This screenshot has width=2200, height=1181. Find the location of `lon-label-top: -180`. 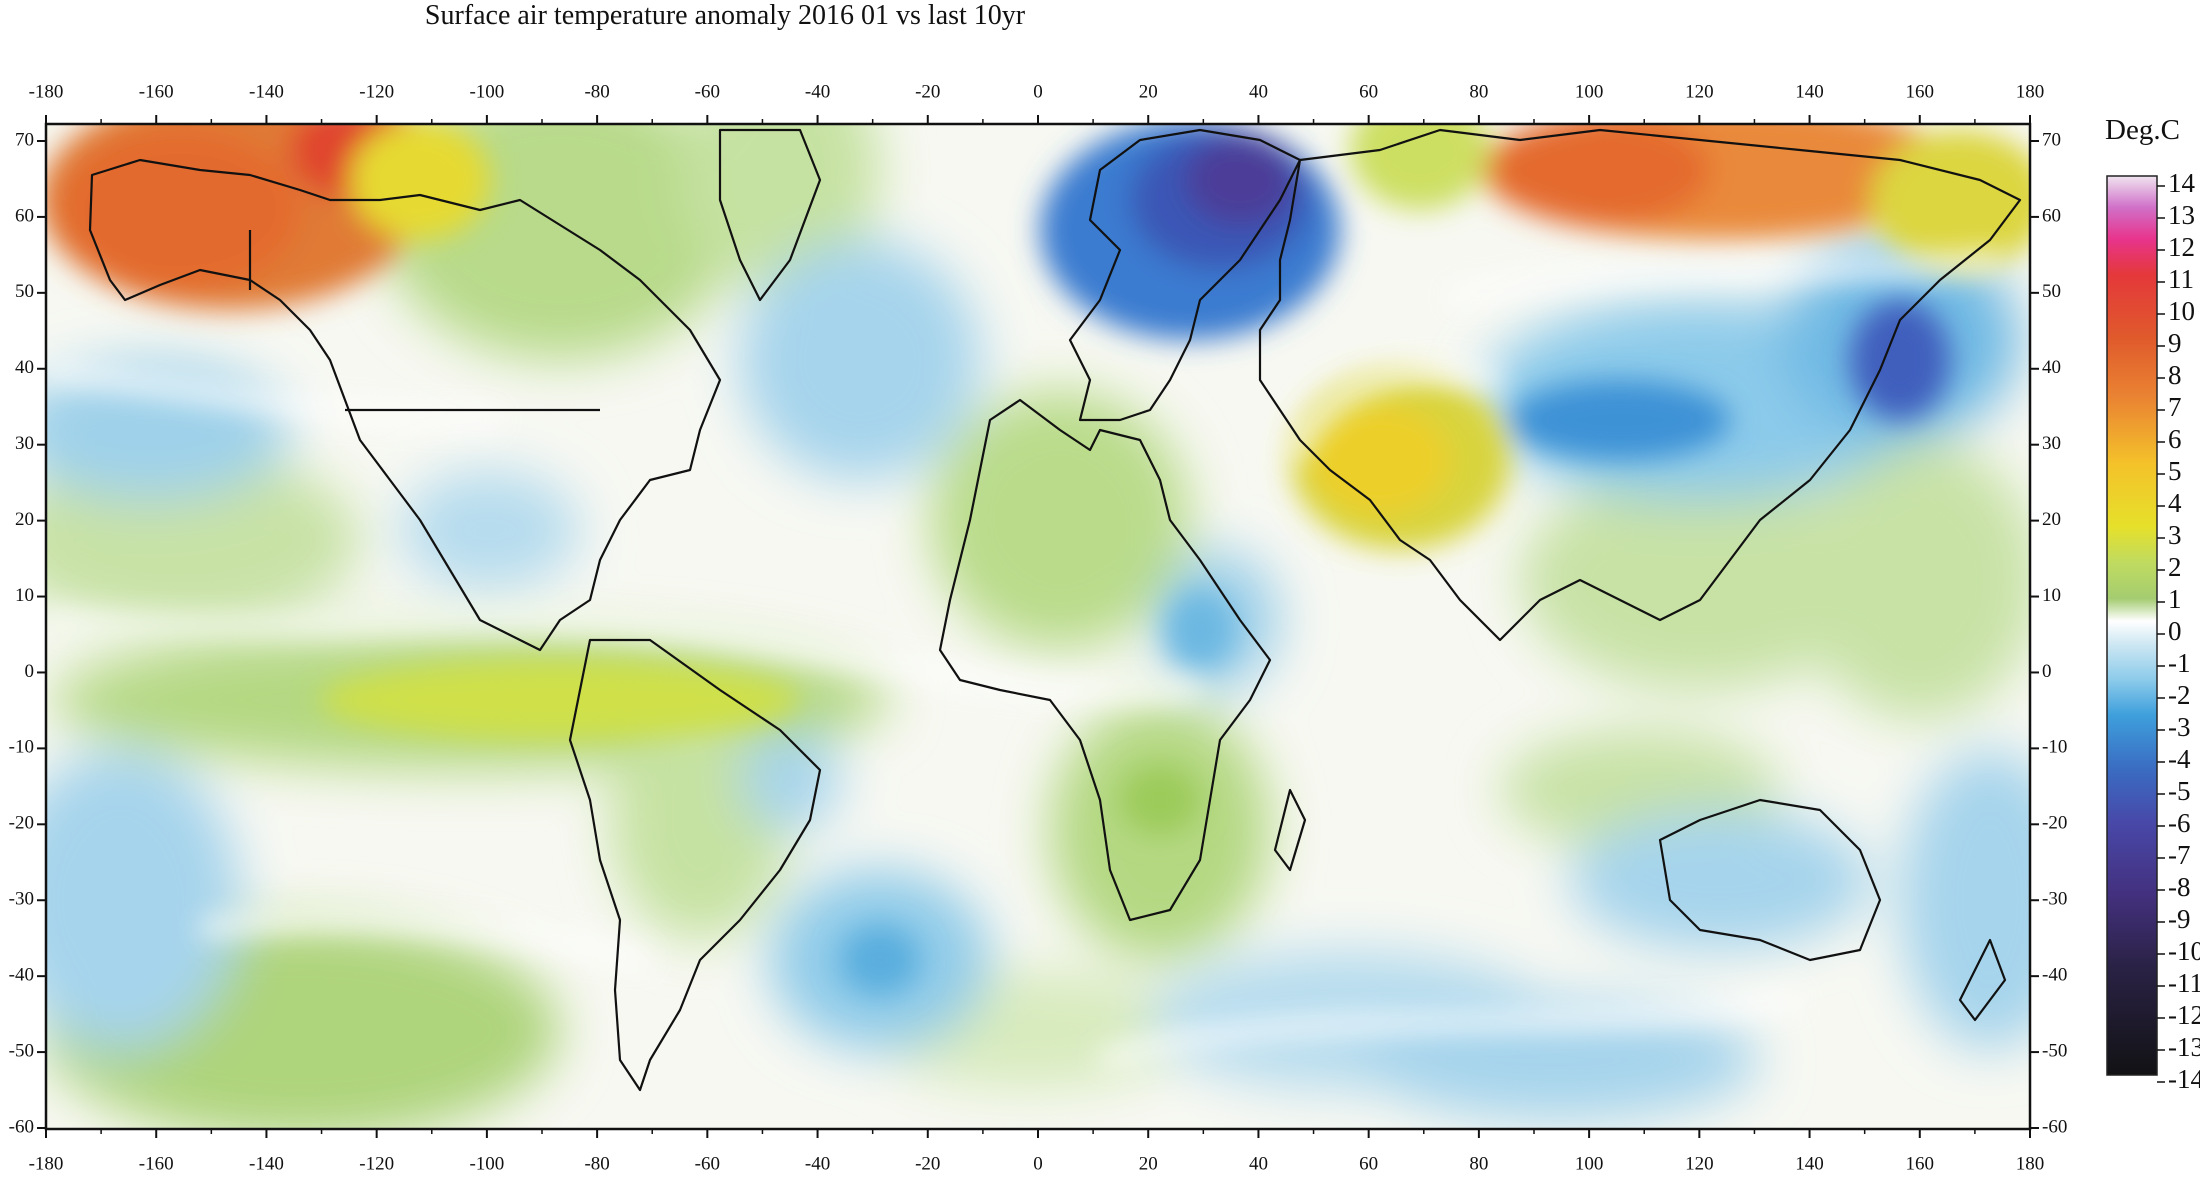

lon-label-top: -180 is located at coordinates (46, 91).